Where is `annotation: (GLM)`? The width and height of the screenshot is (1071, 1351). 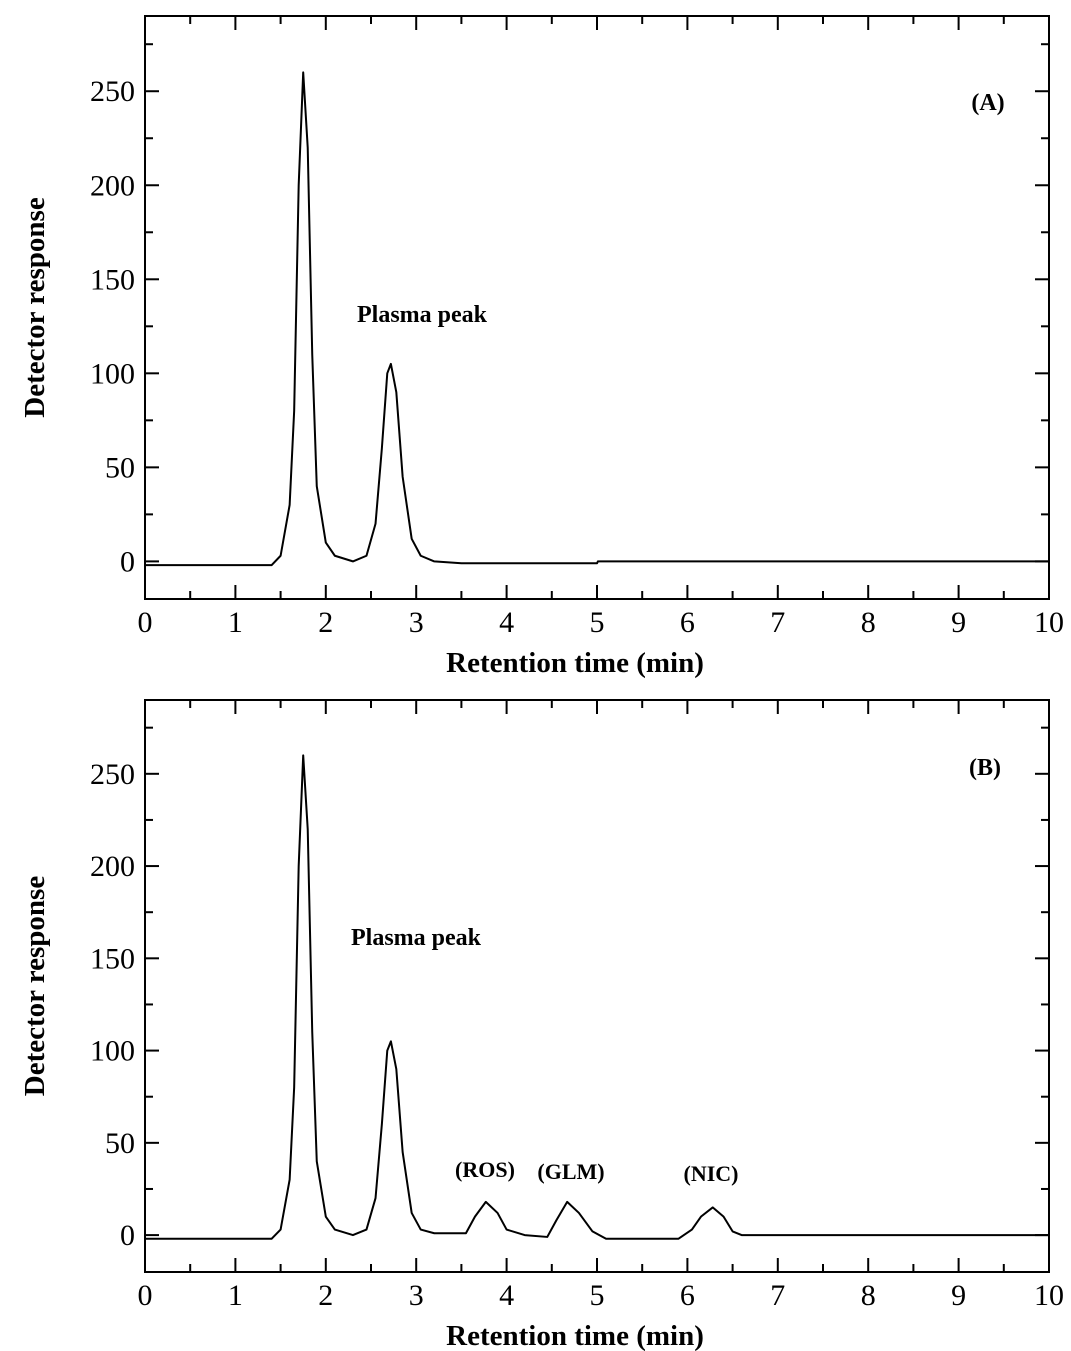 annotation: (GLM) is located at coordinates (570, 1171).